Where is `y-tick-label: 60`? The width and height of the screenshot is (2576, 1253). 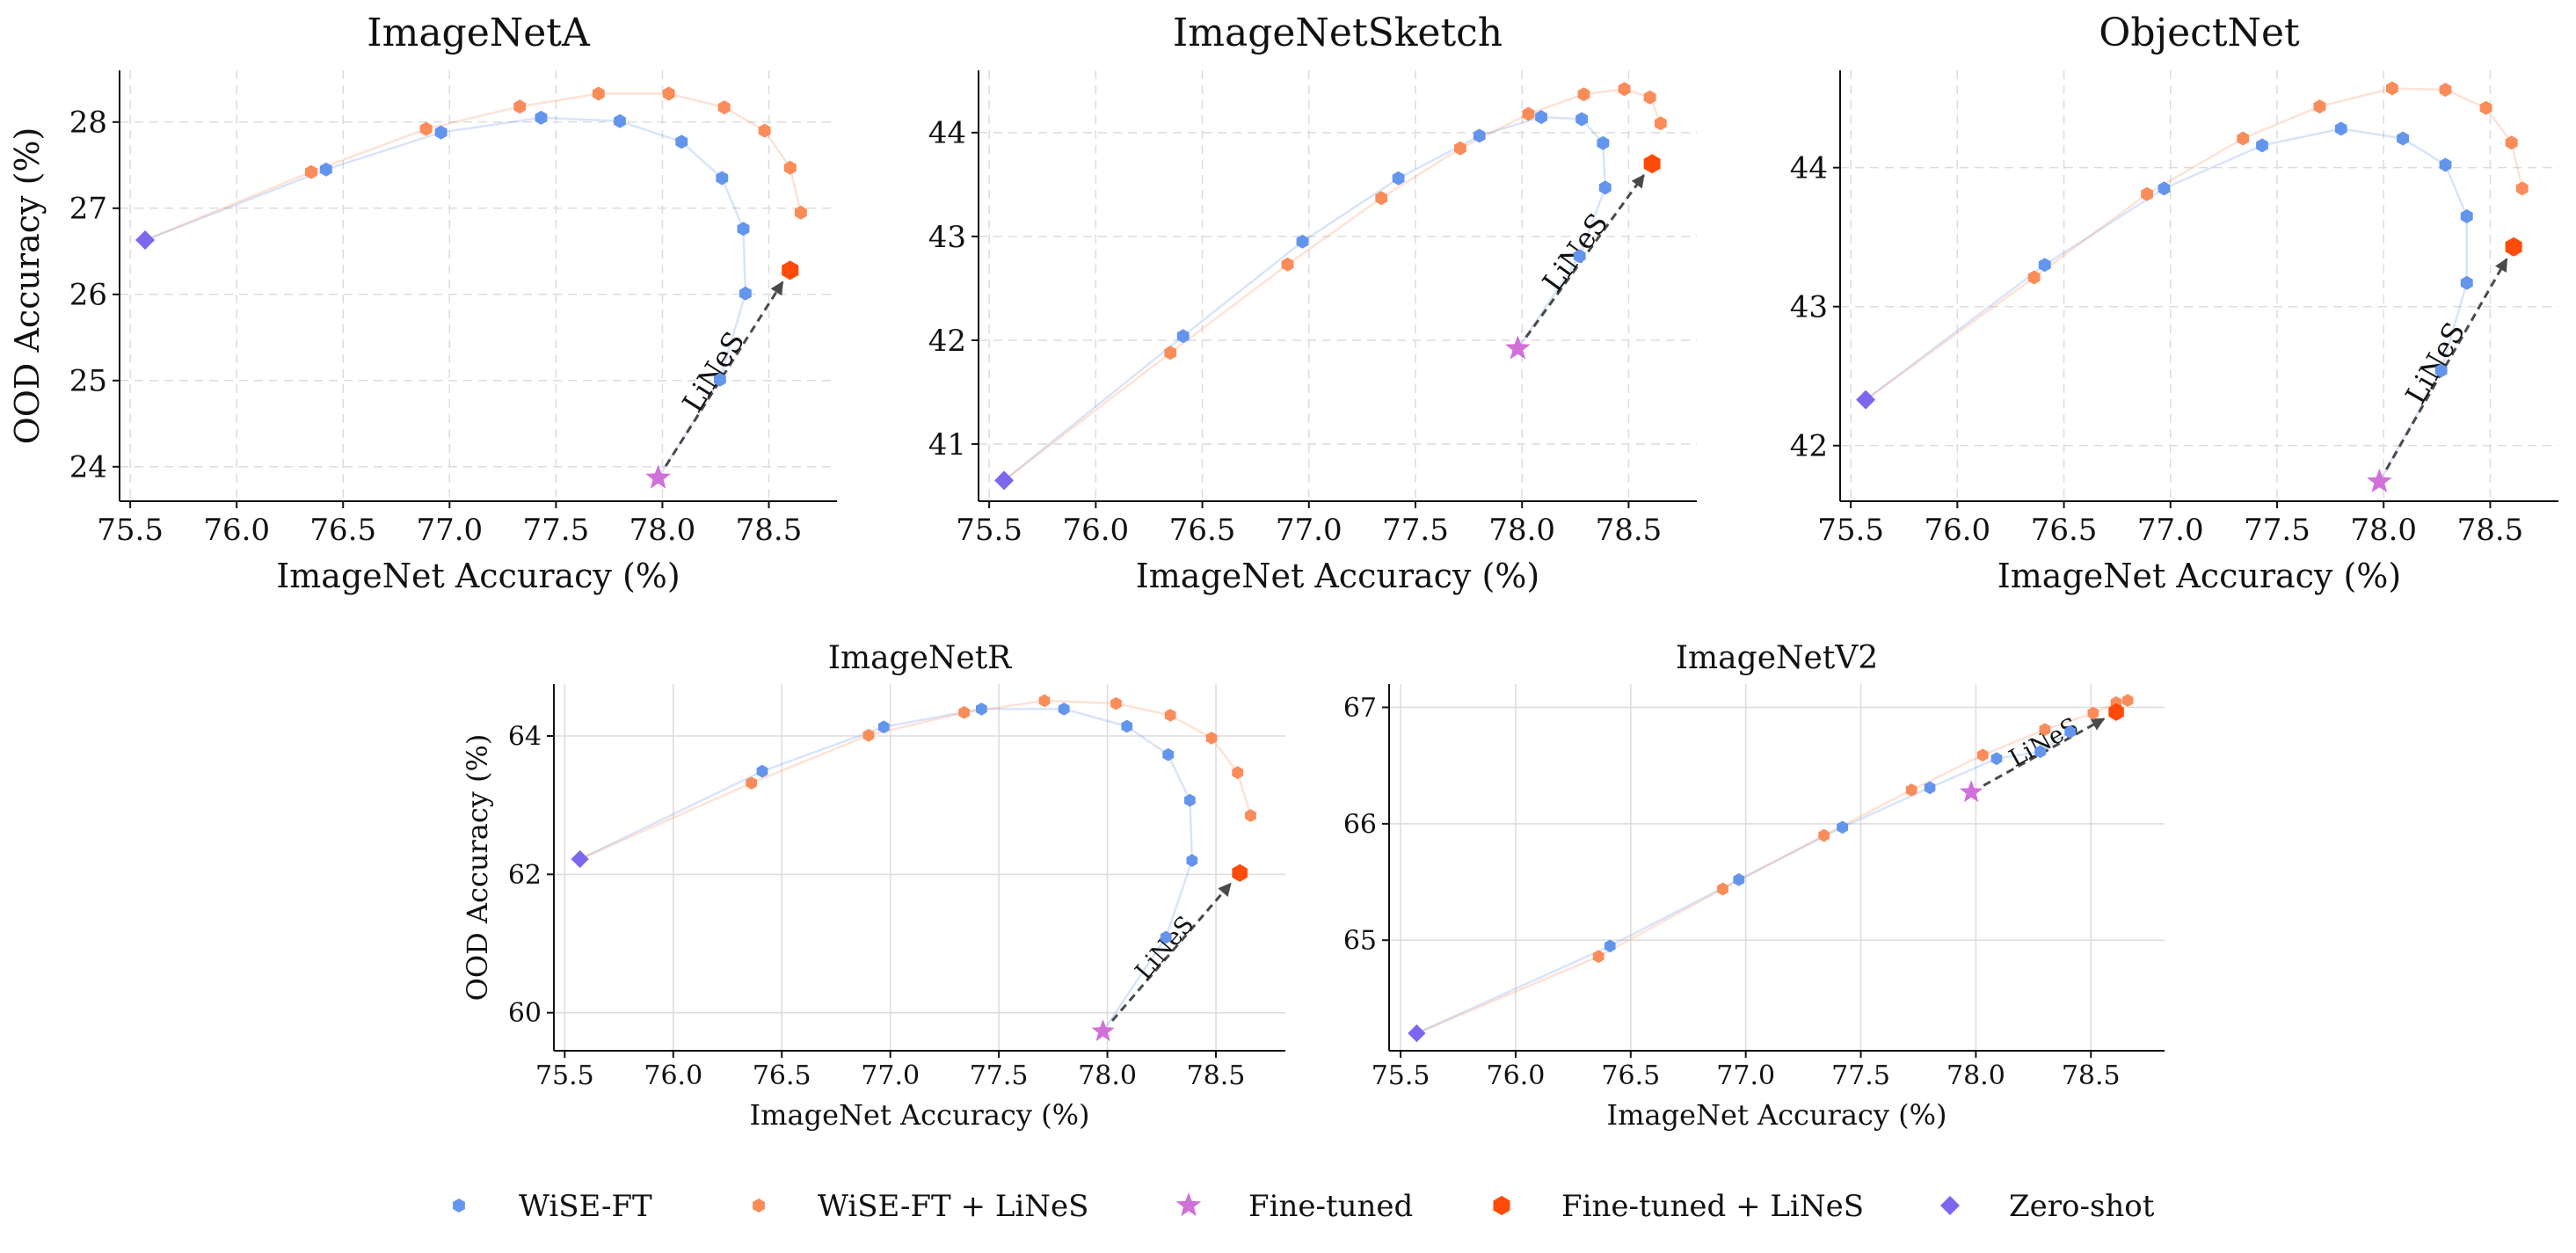
y-tick-label: 60 is located at coordinates (525, 1014).